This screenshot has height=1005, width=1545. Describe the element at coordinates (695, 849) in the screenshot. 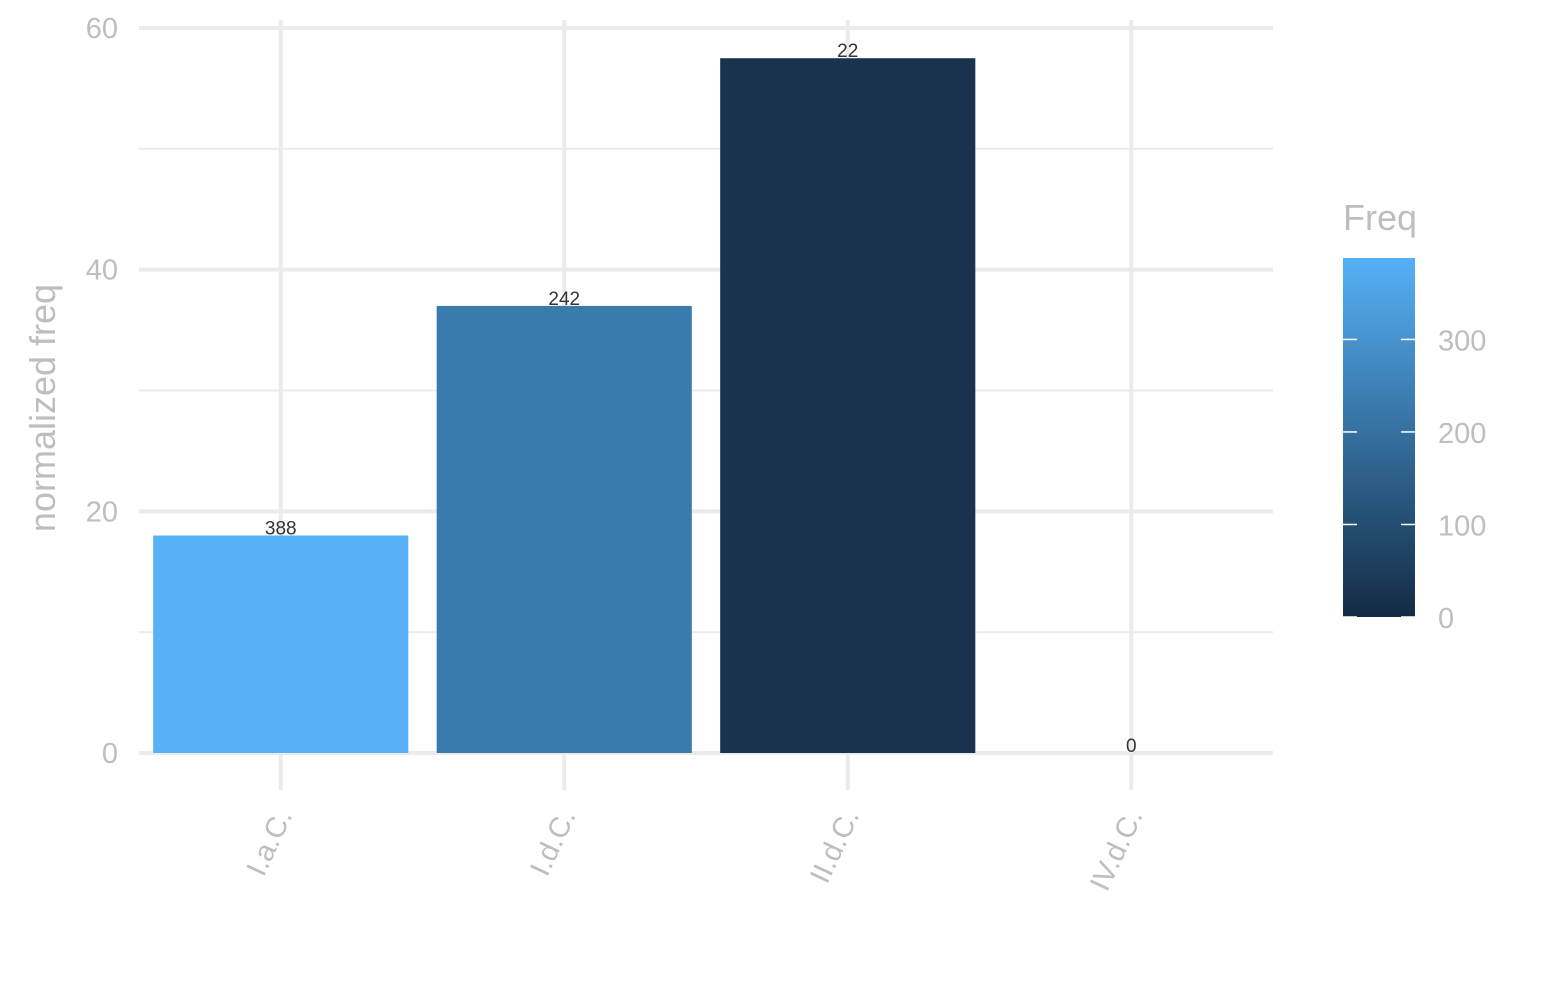

I see `x-axis-ticks: I.a.C. I.d.C. II.d.C. IV.d.C.` at that location.